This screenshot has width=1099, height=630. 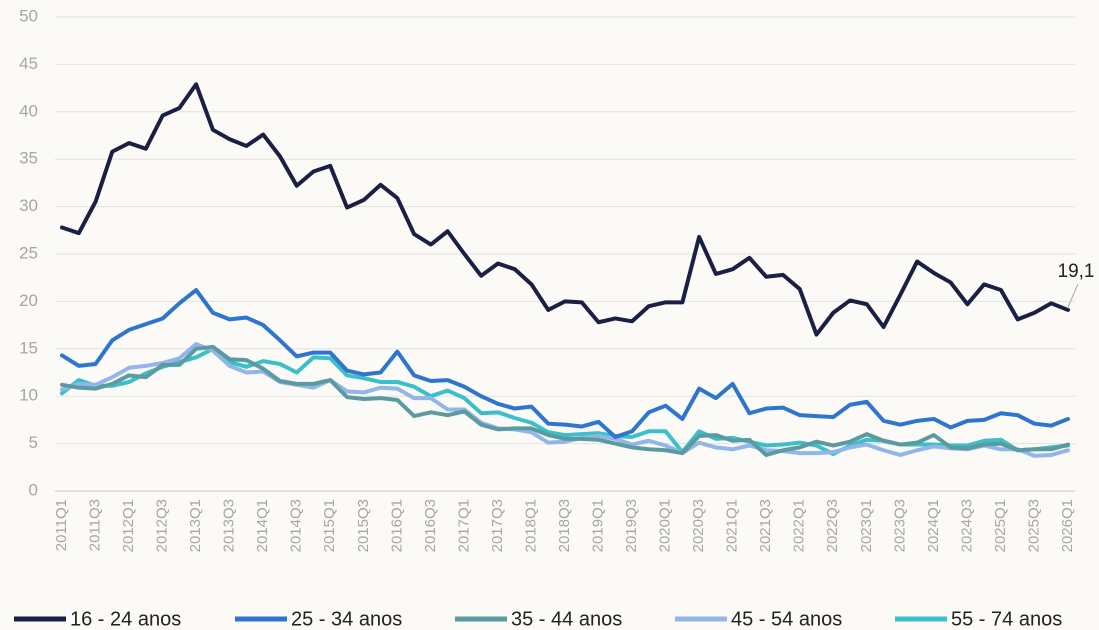 What do you see at coordinates (732, 525) in the screenshot?
I see `x-tick-label: 2021Q1` at bounding box center [732, 525].